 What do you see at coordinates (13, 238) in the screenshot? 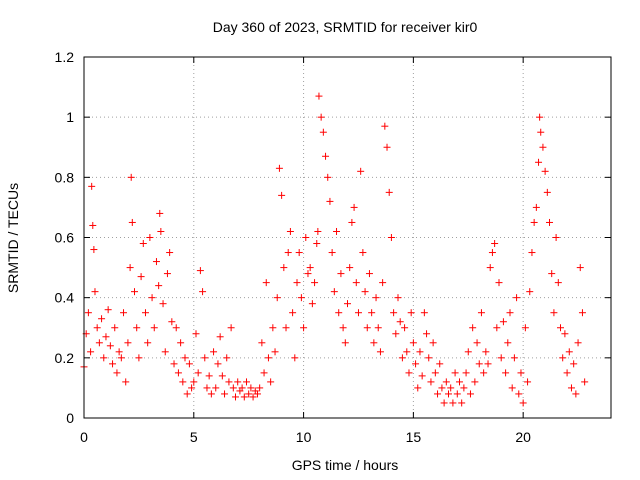
I see `y-axis-label: SRMTID / TECUs` at bounding box center [13, 238].